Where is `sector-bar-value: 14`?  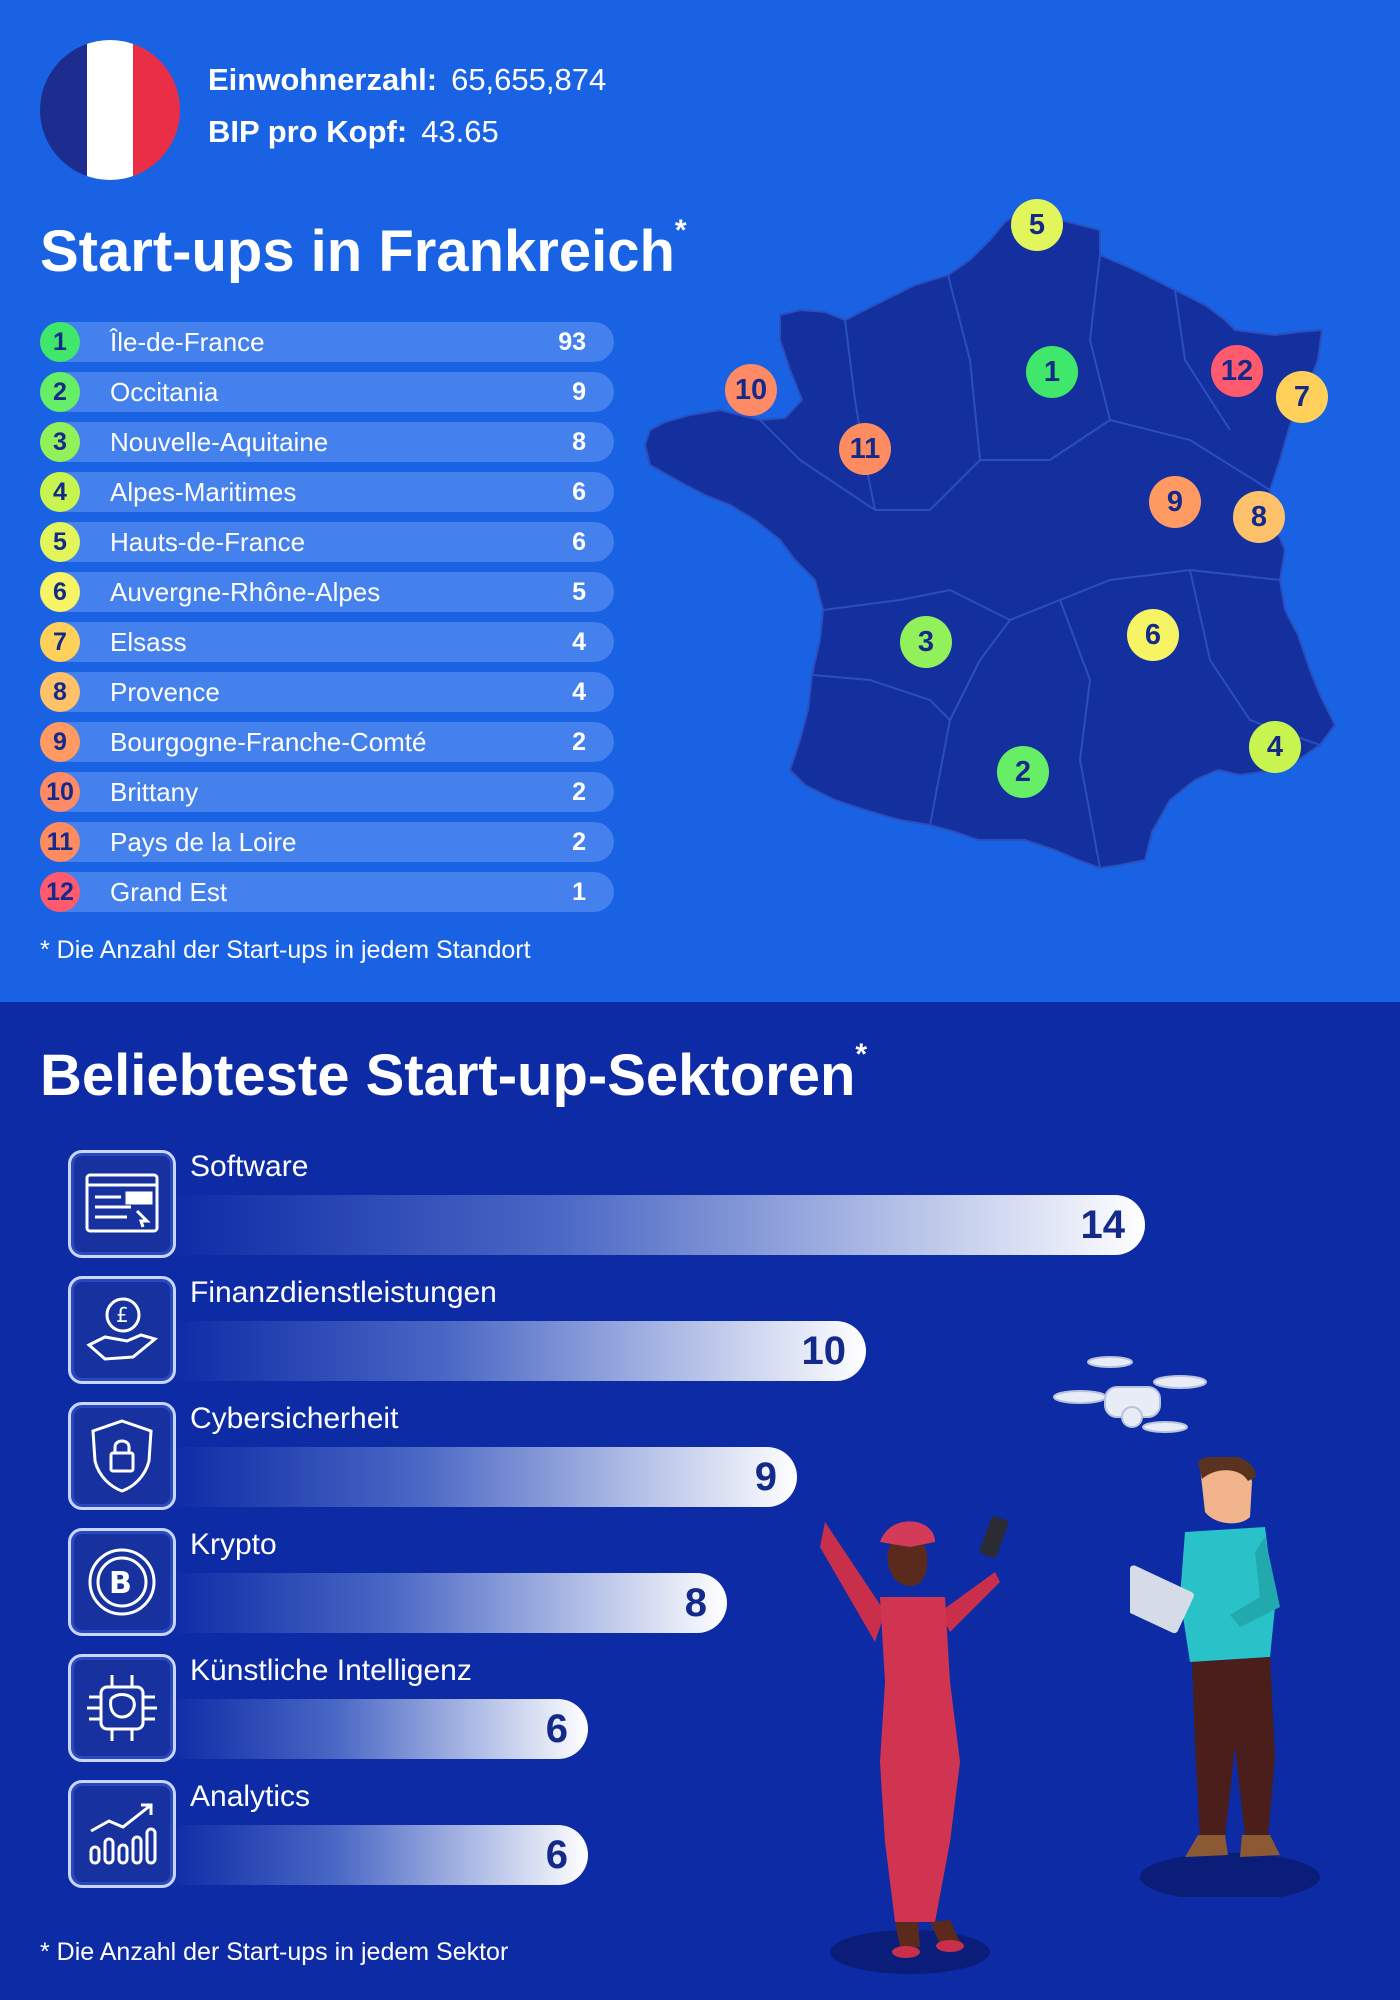 sector-bar-value: 14 is located at coordinates (1103, 1225).